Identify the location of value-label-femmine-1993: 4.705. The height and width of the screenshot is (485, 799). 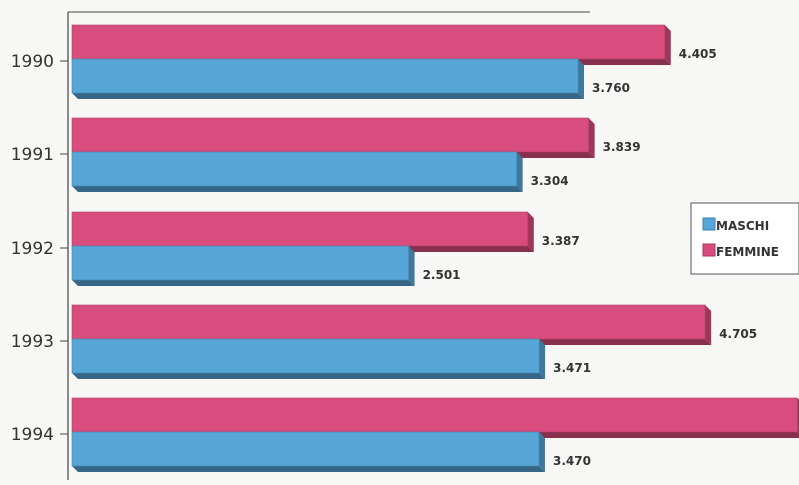
(738, 334).